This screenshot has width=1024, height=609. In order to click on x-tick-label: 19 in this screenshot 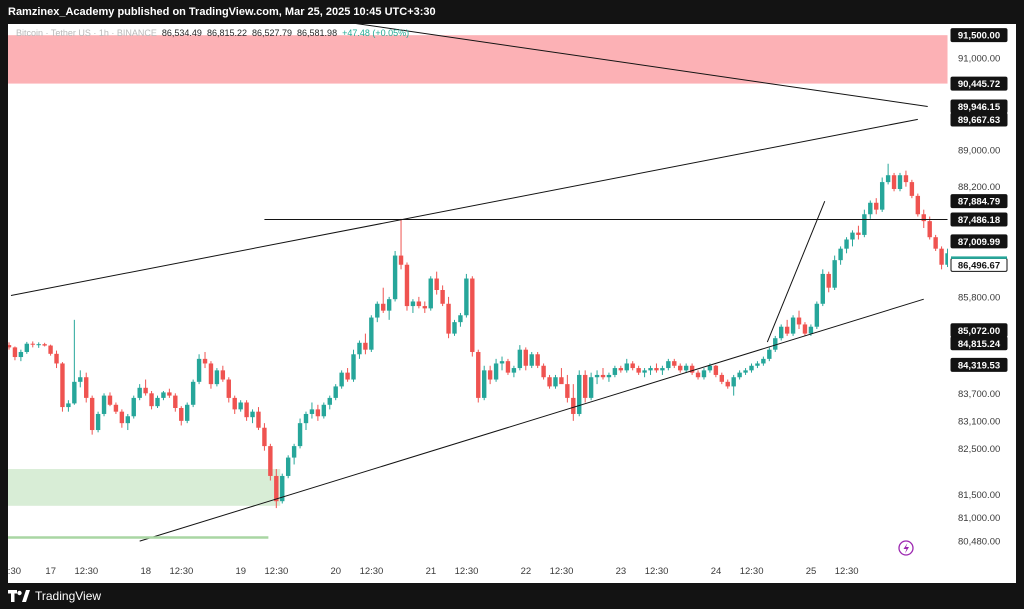, I will do `click(240, 571)`.